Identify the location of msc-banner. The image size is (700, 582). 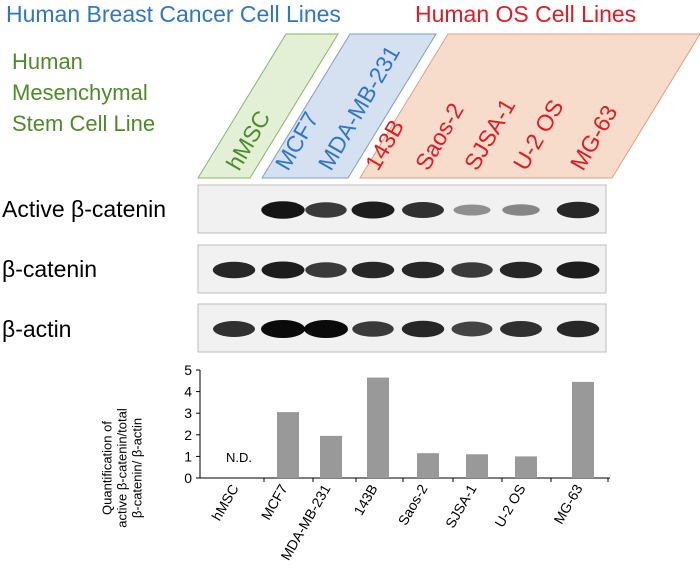
(268, 106).